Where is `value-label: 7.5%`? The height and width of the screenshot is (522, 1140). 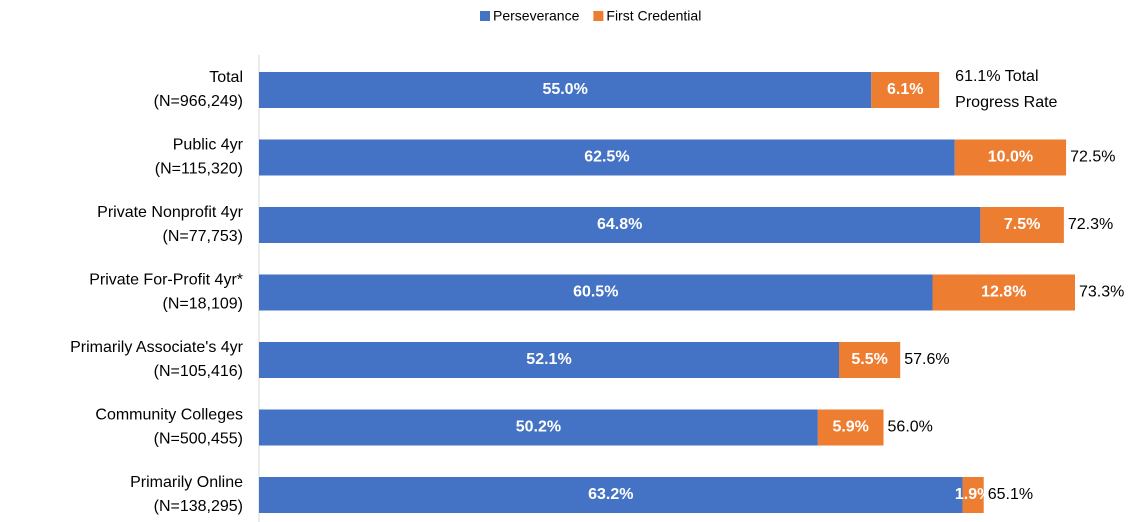
value-label: 7.5% is located at coordinates (1022, 224).